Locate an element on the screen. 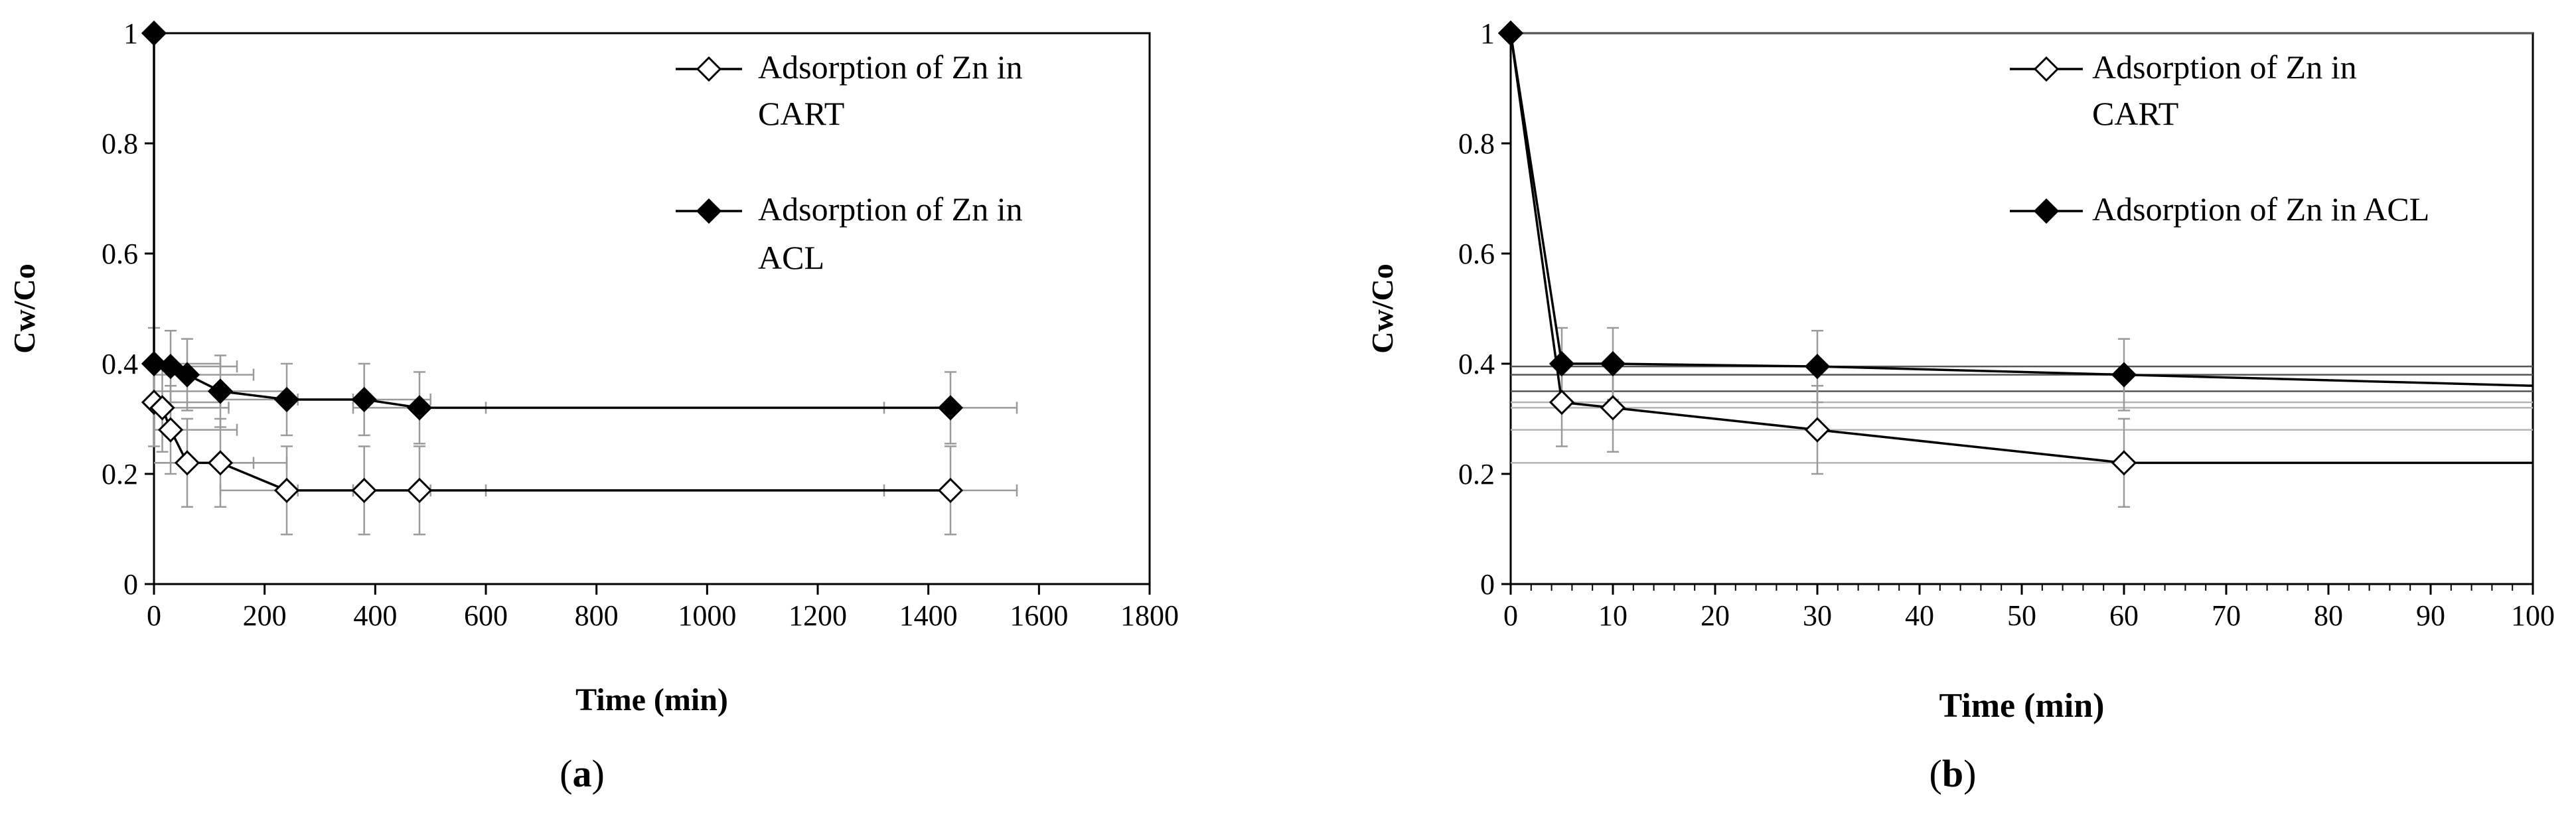 The width and height of the screenshot is (2576, 821). error-bars-a is located at coordinates (583, 431).